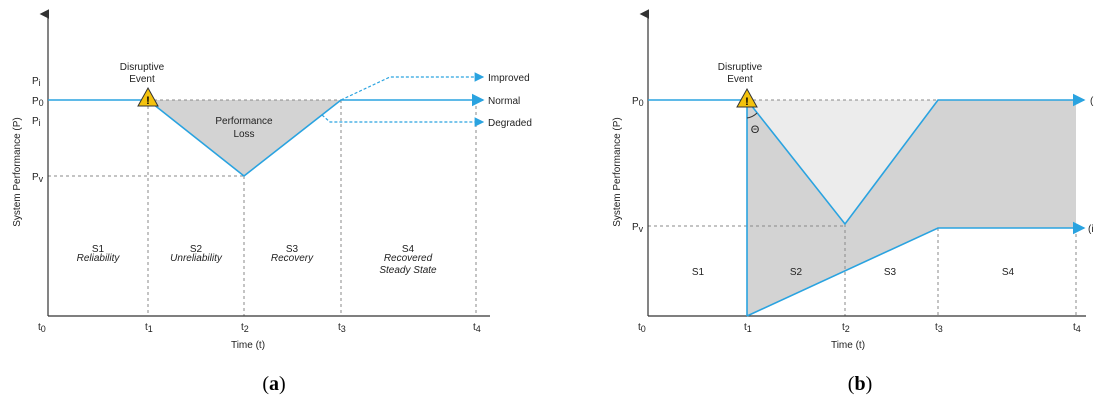 The width and height of the screenshot is (1102, 399). I want to click on loss-label-1: Performance, so click(244, 121).